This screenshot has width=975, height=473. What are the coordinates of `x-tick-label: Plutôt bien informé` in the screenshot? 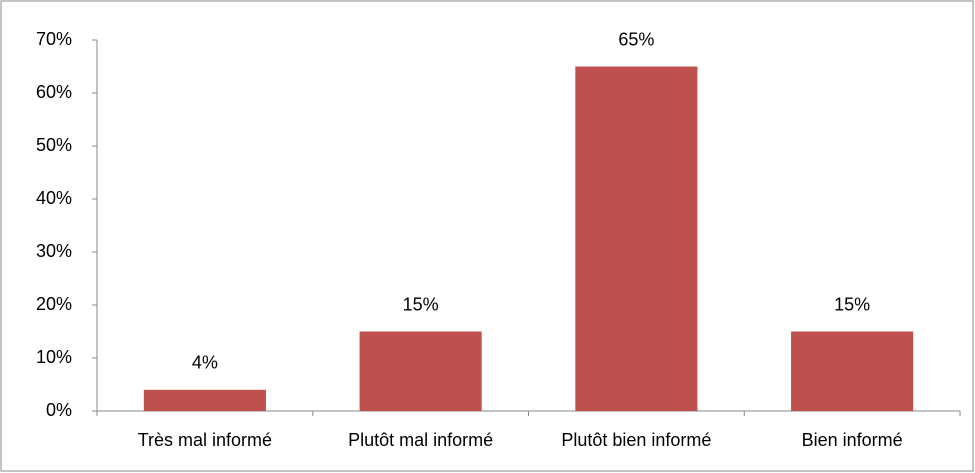 It's located at (636, 440).